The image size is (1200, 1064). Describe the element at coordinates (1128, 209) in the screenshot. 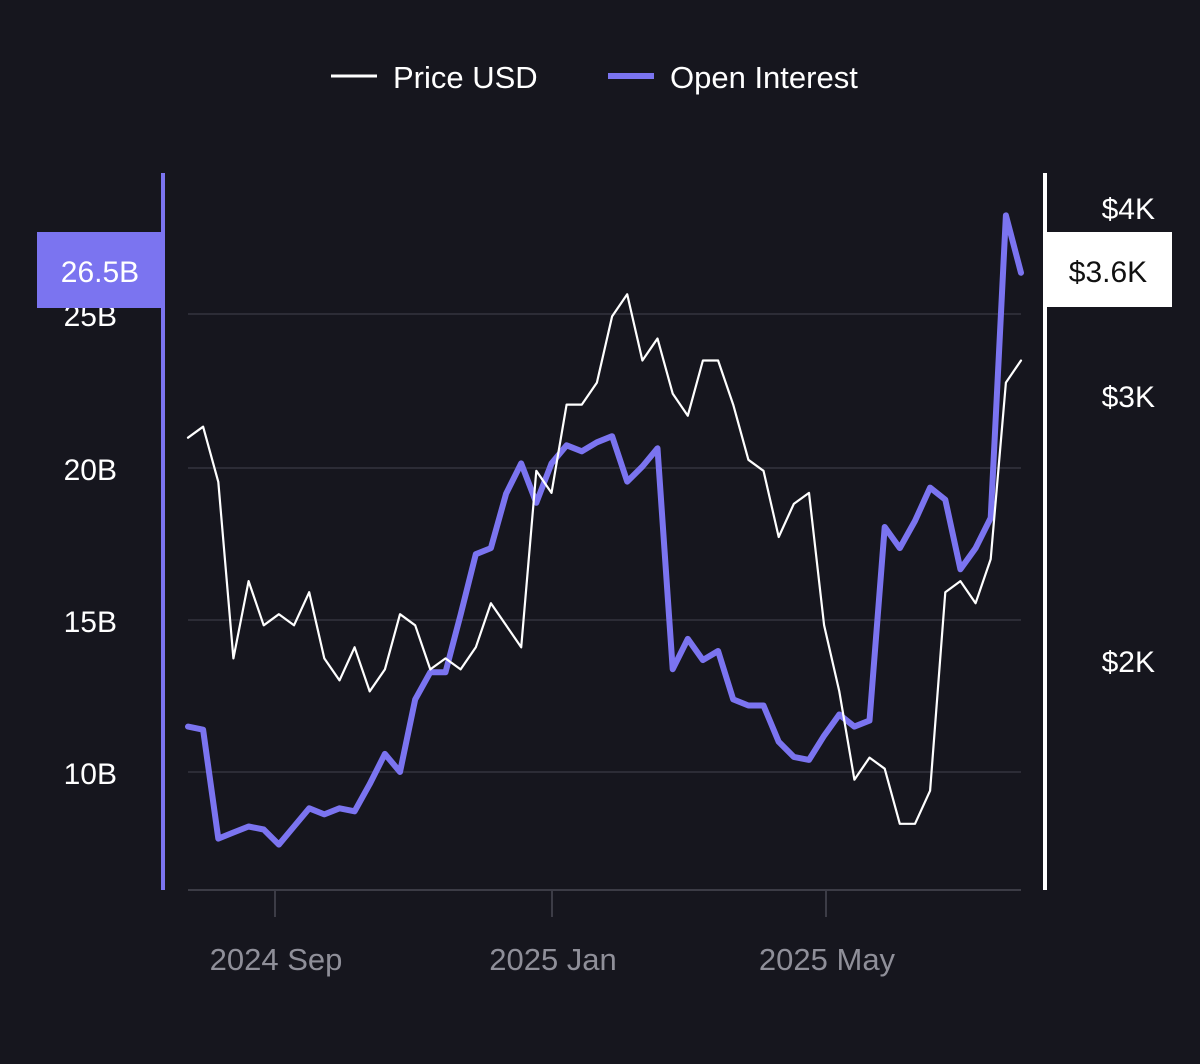

I see `right-tick-label-4k: $4K` at that location.